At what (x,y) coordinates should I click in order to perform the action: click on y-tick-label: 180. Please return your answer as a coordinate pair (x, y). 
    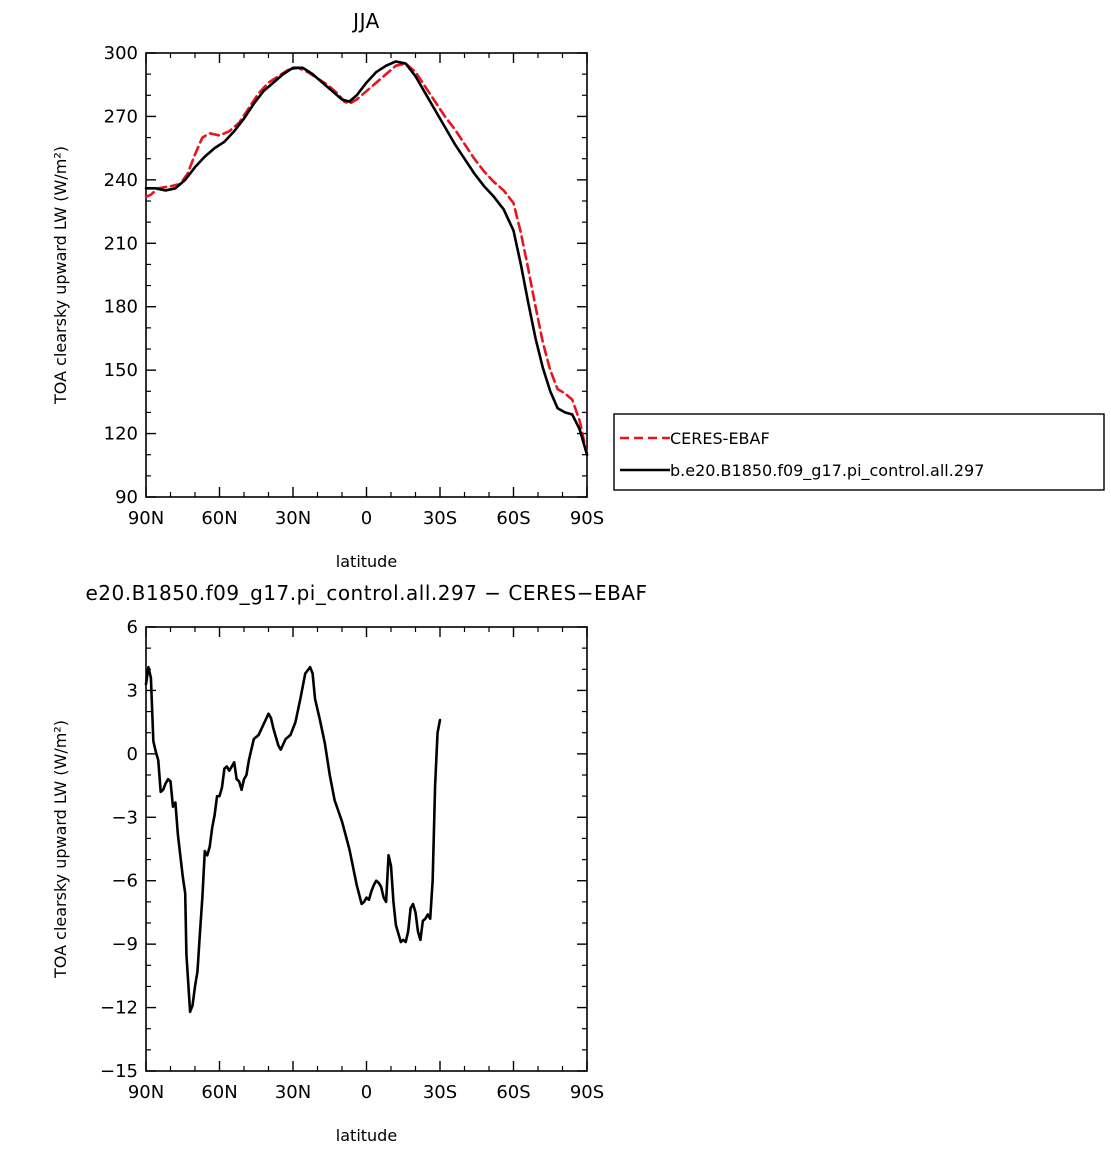
    Looking at the image, I should click on (121, 307).